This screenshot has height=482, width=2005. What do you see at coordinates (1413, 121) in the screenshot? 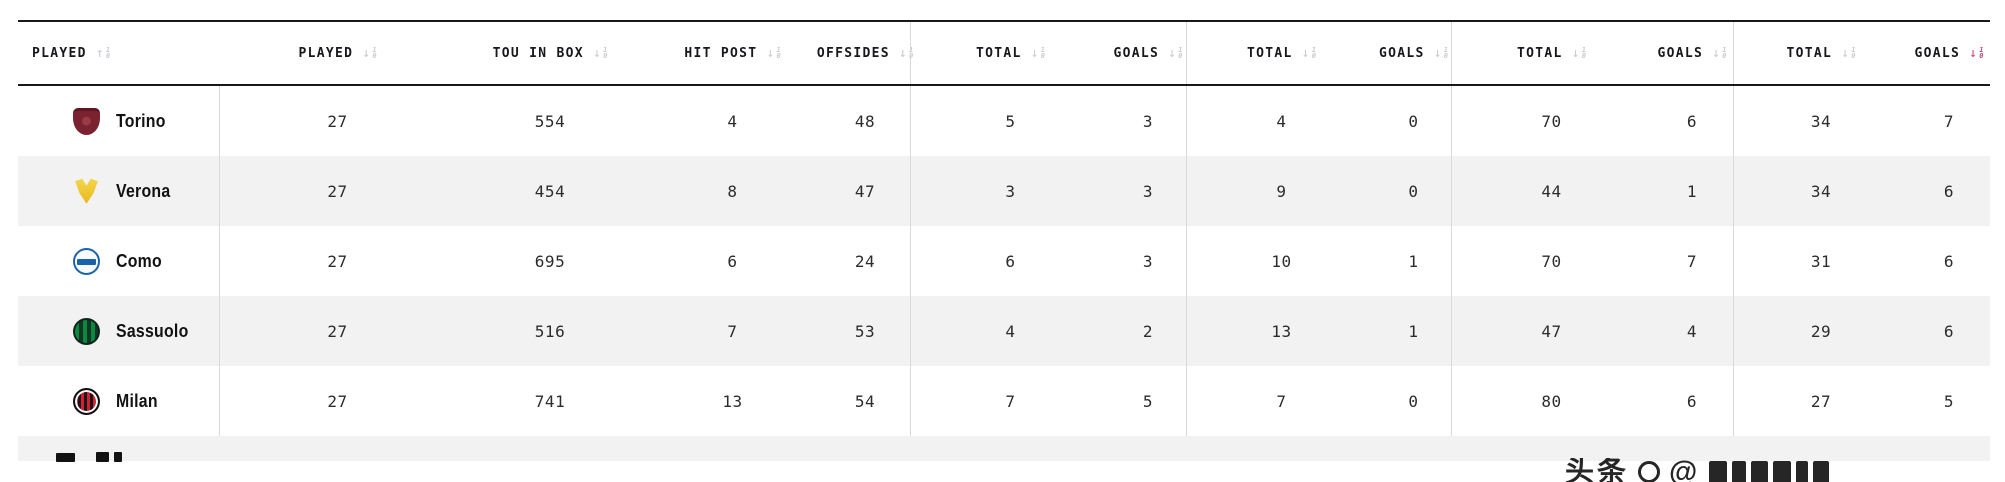
I see `stat-cell: 0` at bounding box center [1413, 121].